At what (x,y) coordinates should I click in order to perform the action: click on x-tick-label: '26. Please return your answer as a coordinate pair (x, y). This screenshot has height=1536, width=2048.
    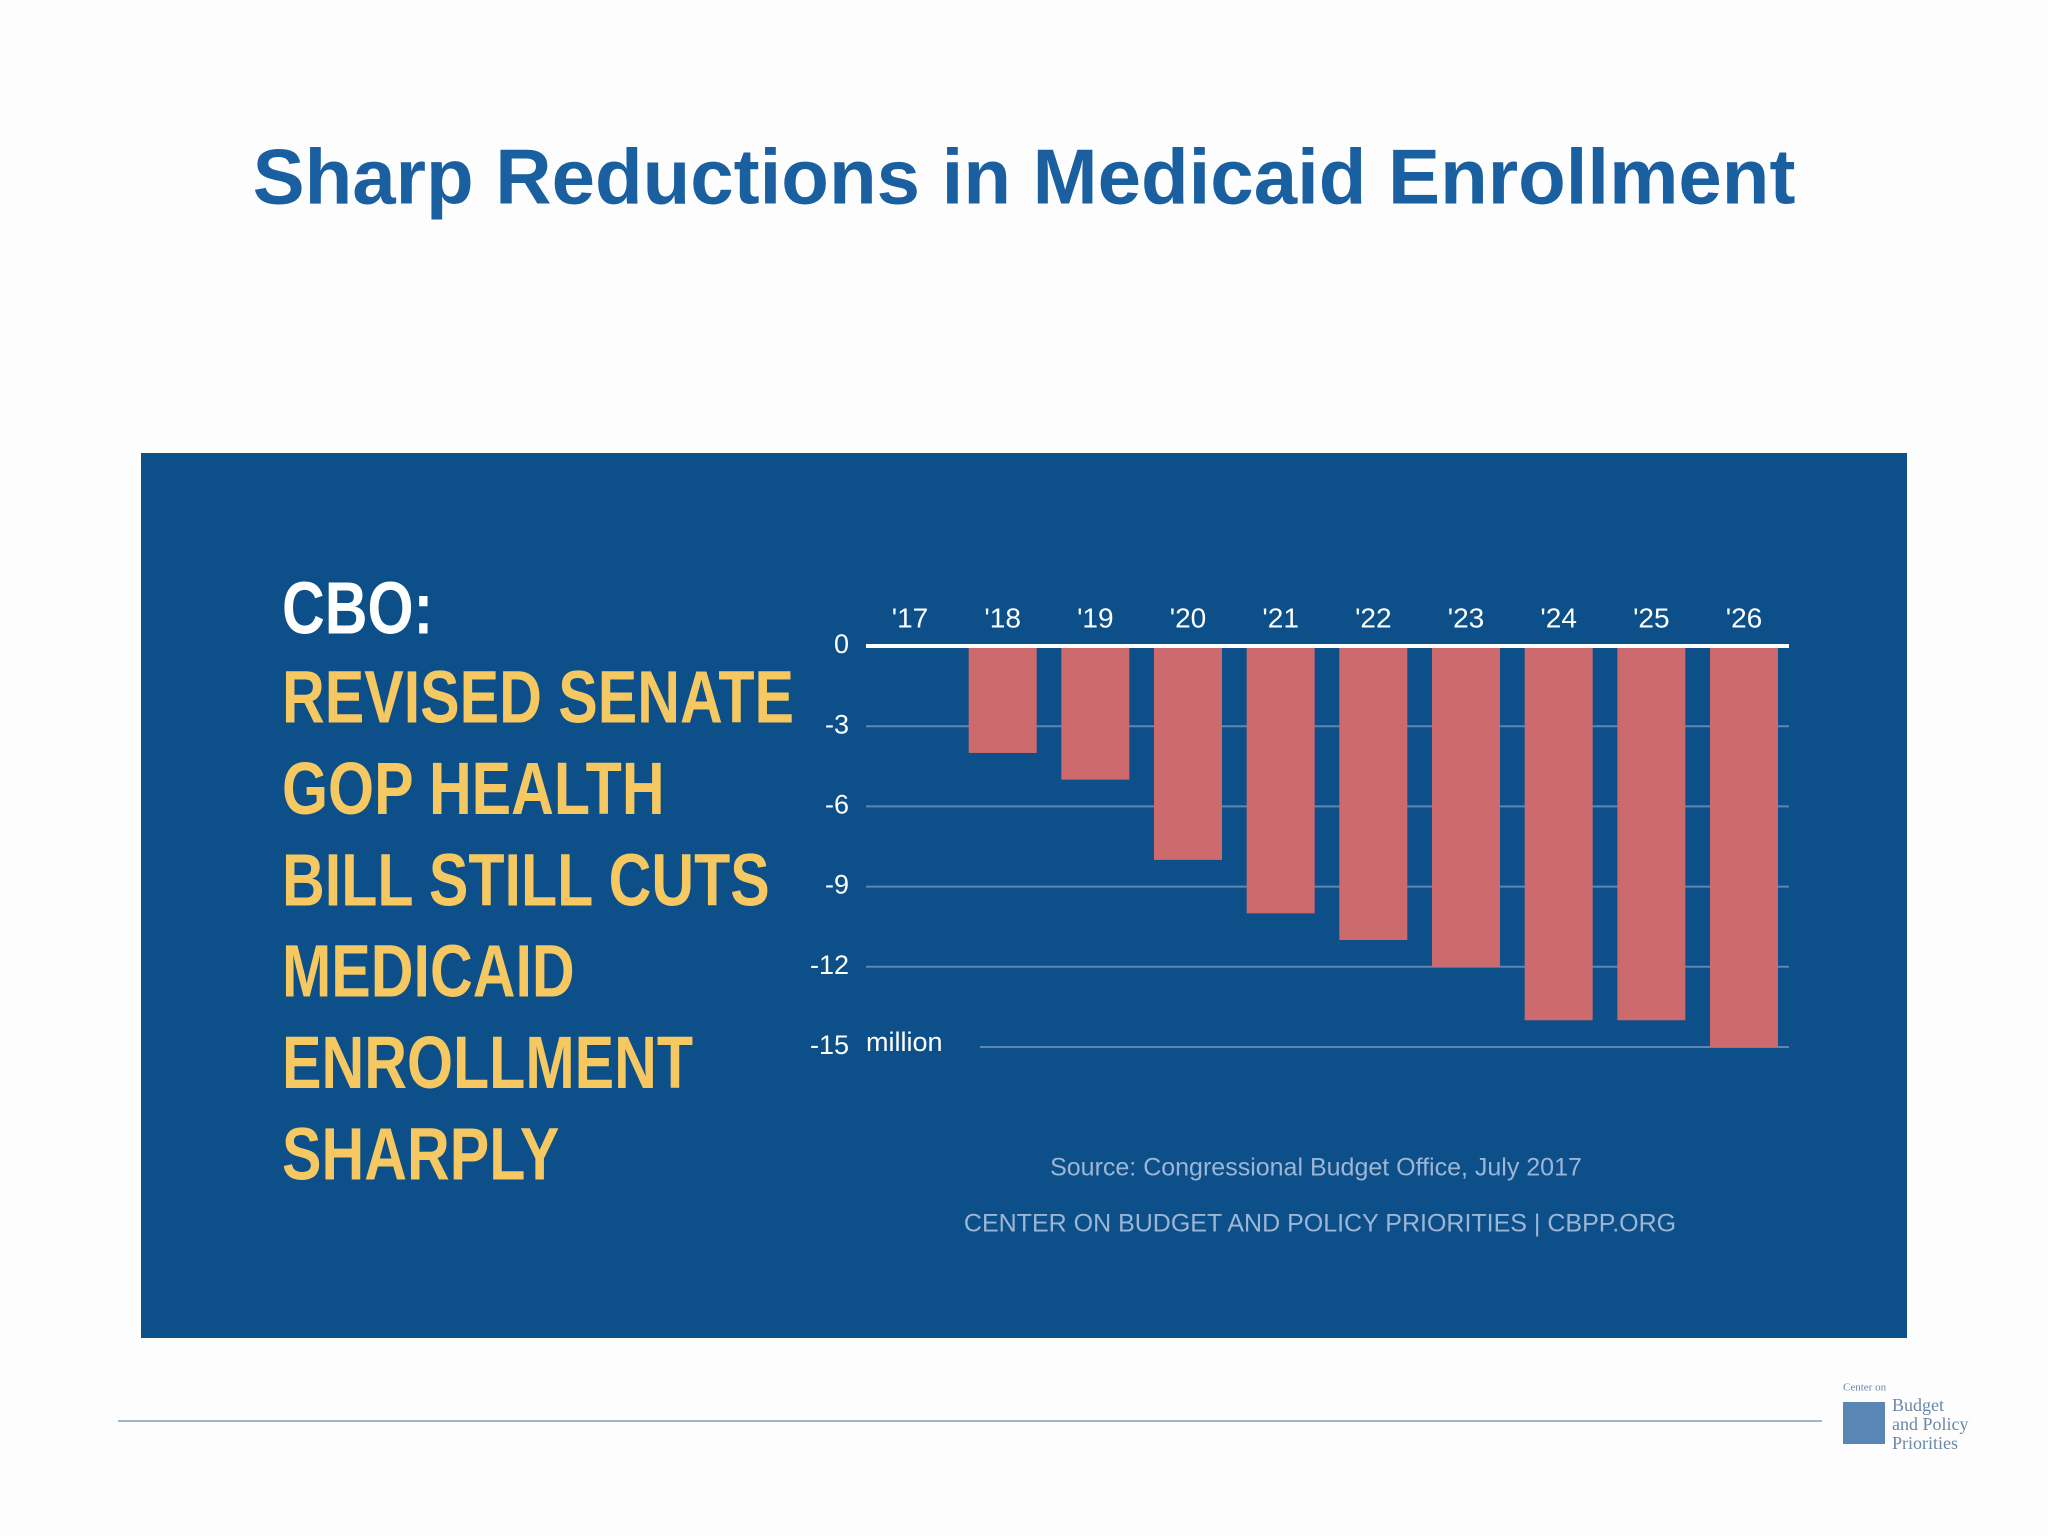
    Looking at the image, I should click on (1744, 617).